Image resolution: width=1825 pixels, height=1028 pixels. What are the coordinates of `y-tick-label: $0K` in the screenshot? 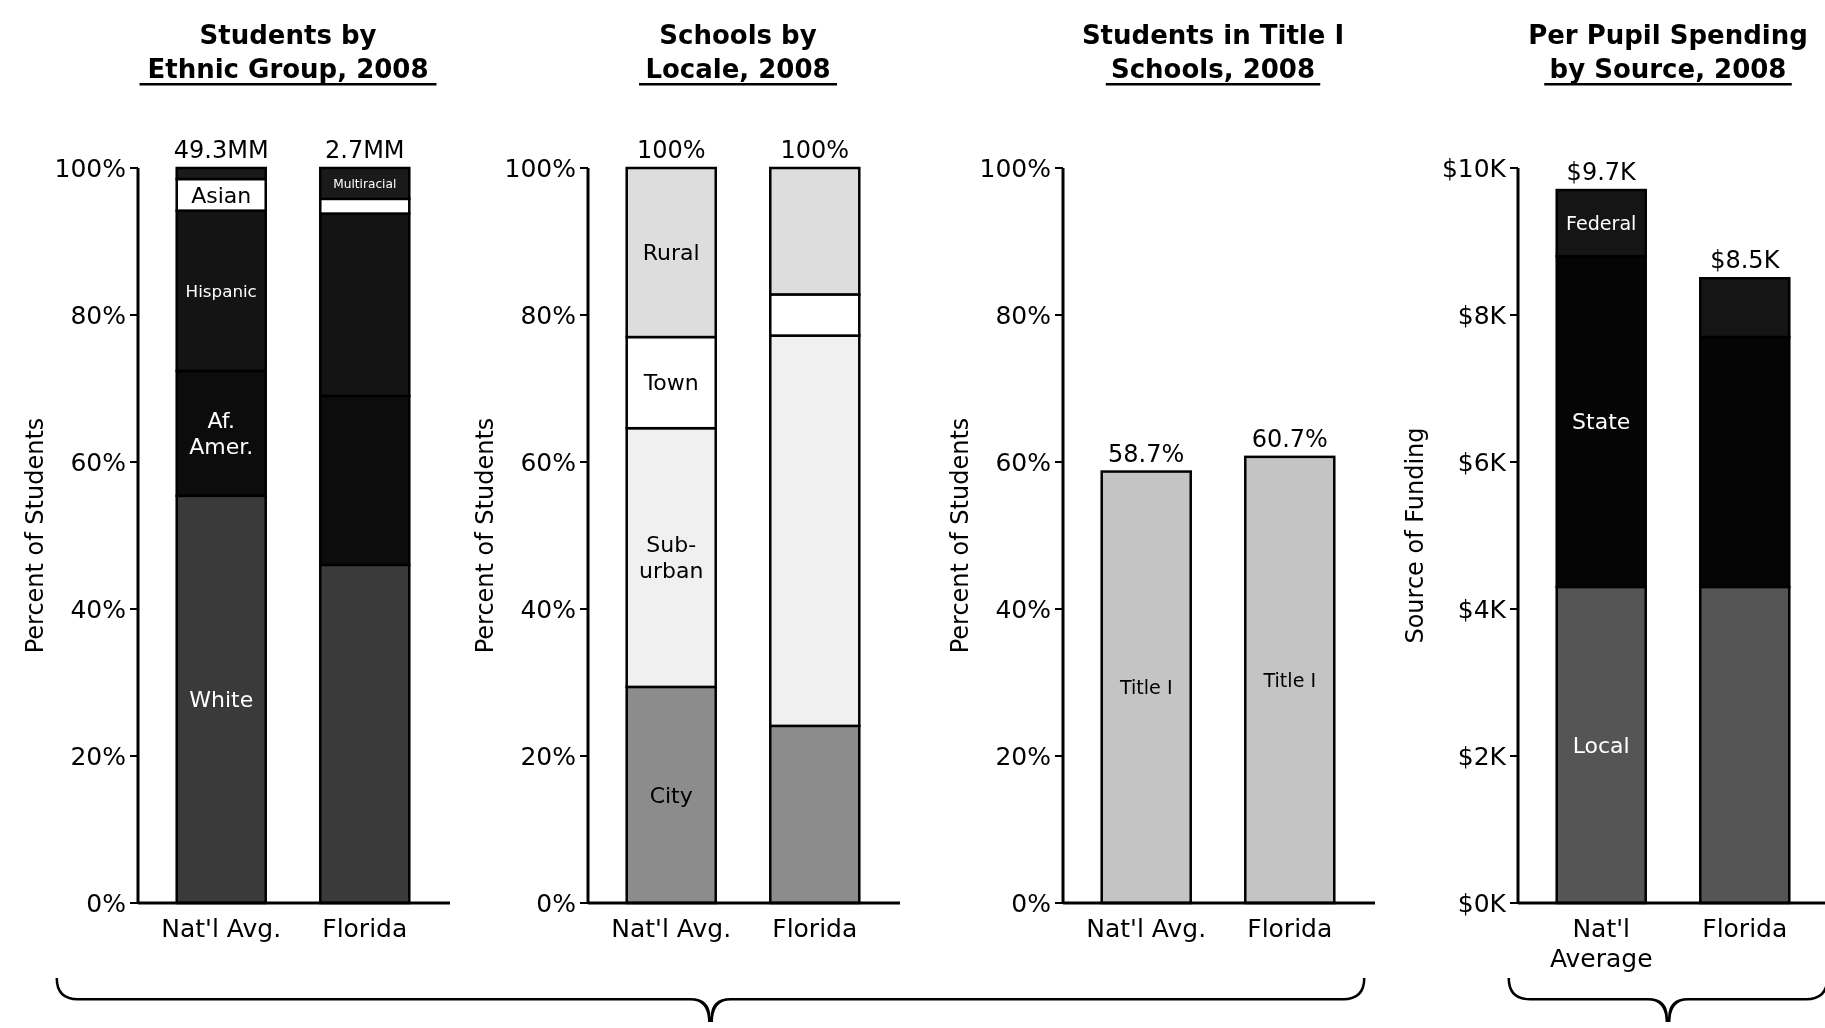 It's located at (1482, 903).